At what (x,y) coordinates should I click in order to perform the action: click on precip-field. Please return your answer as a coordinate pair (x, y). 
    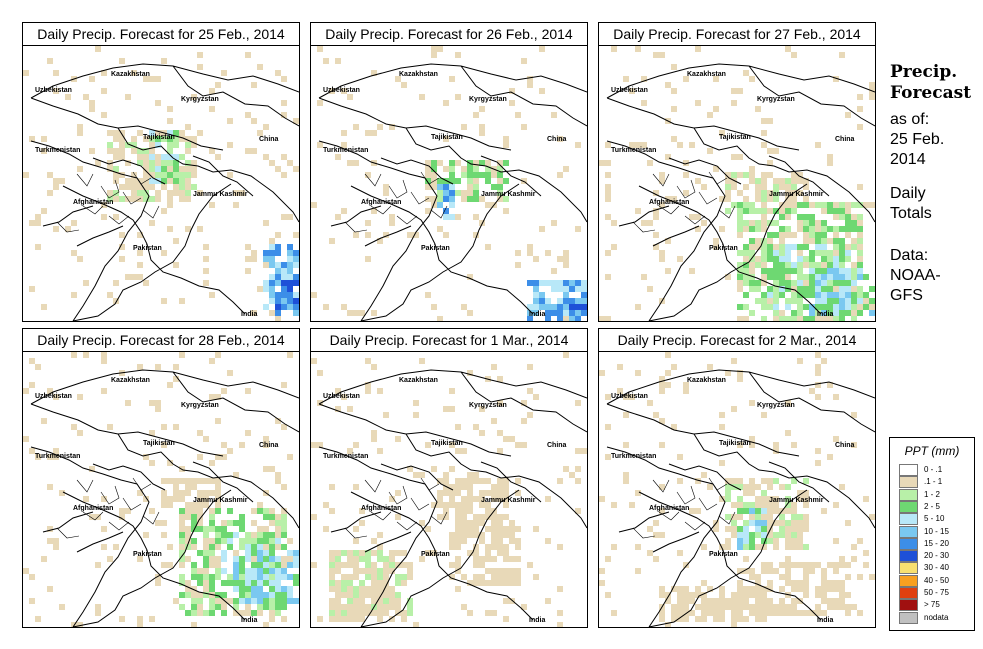
    Looking at the image, I should click on (737, 489).